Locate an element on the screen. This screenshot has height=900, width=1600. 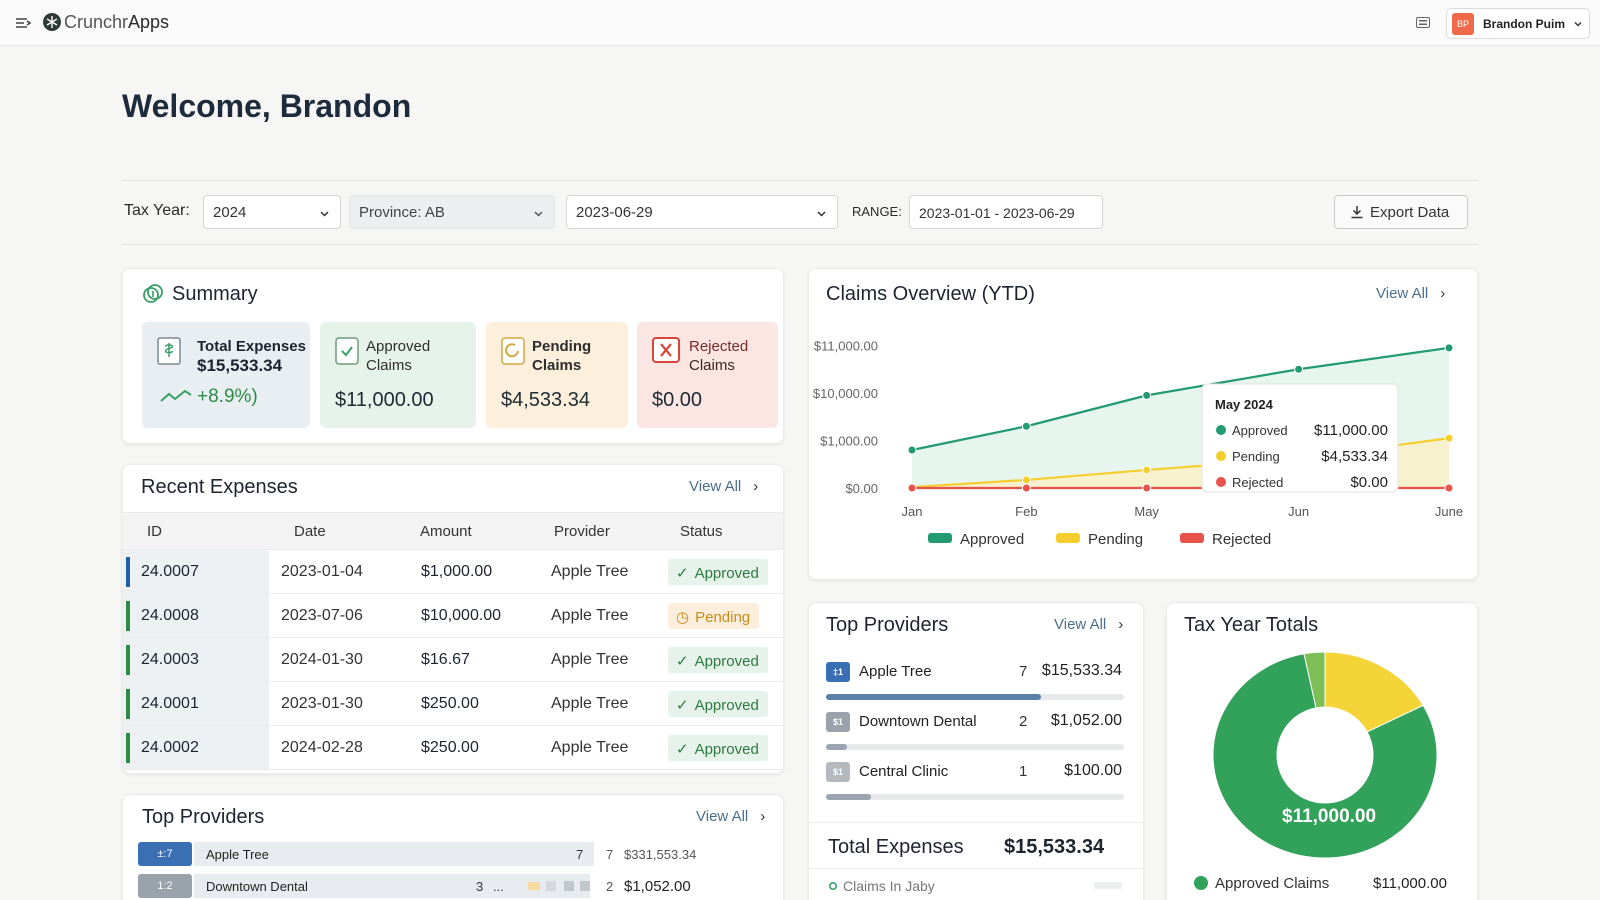
provider-amount: $15,533.34 is located at coordinates (1081, 670).